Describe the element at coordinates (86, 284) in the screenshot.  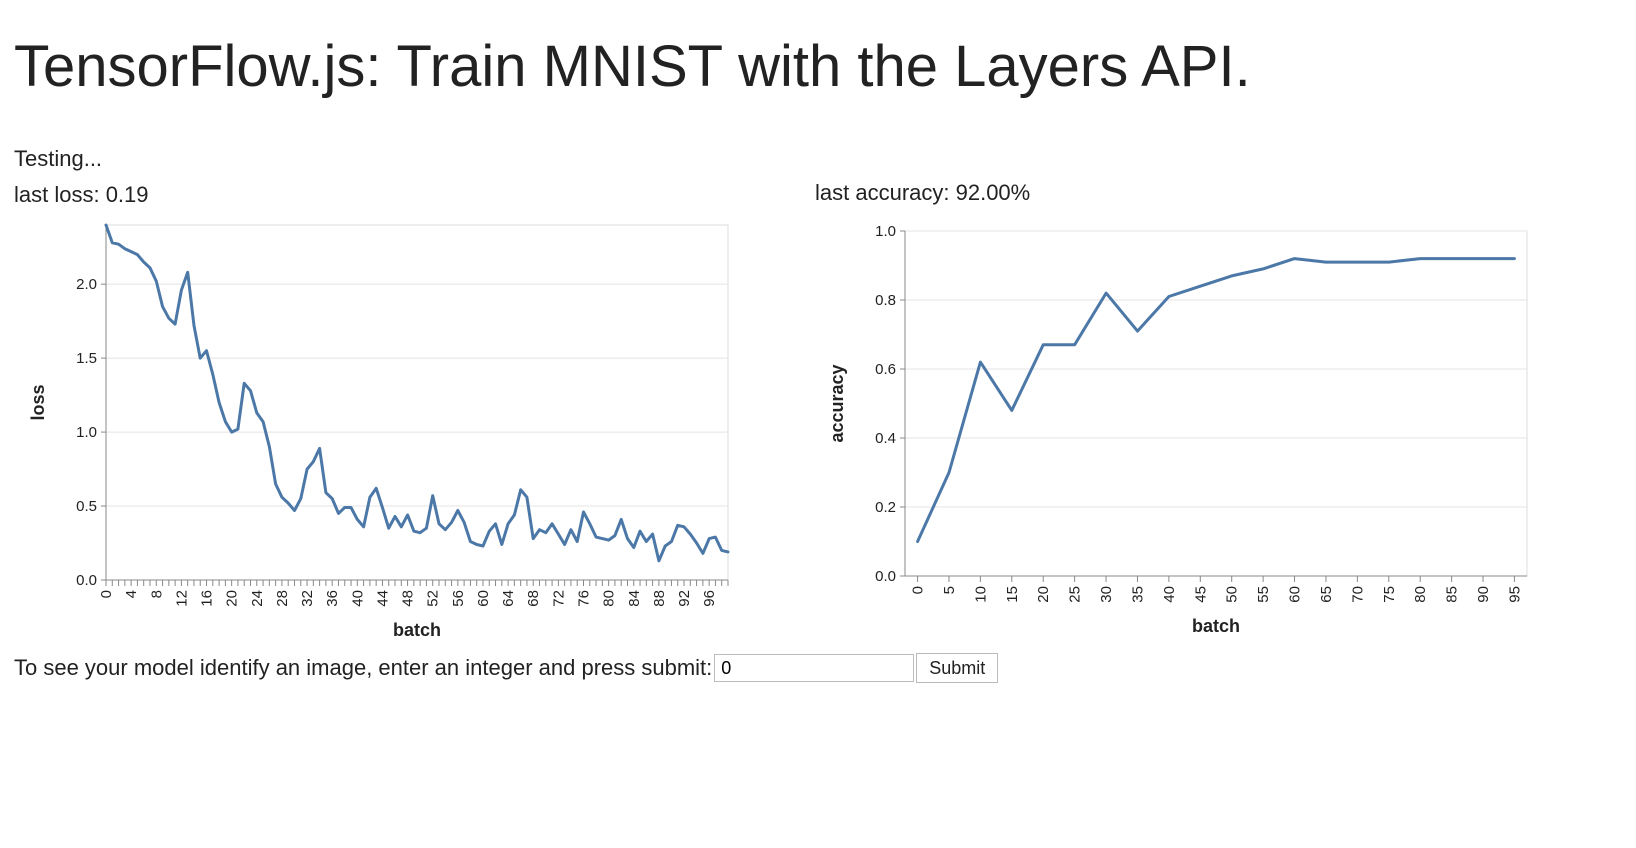
I see `y-tick-label: 2.0` at that location.